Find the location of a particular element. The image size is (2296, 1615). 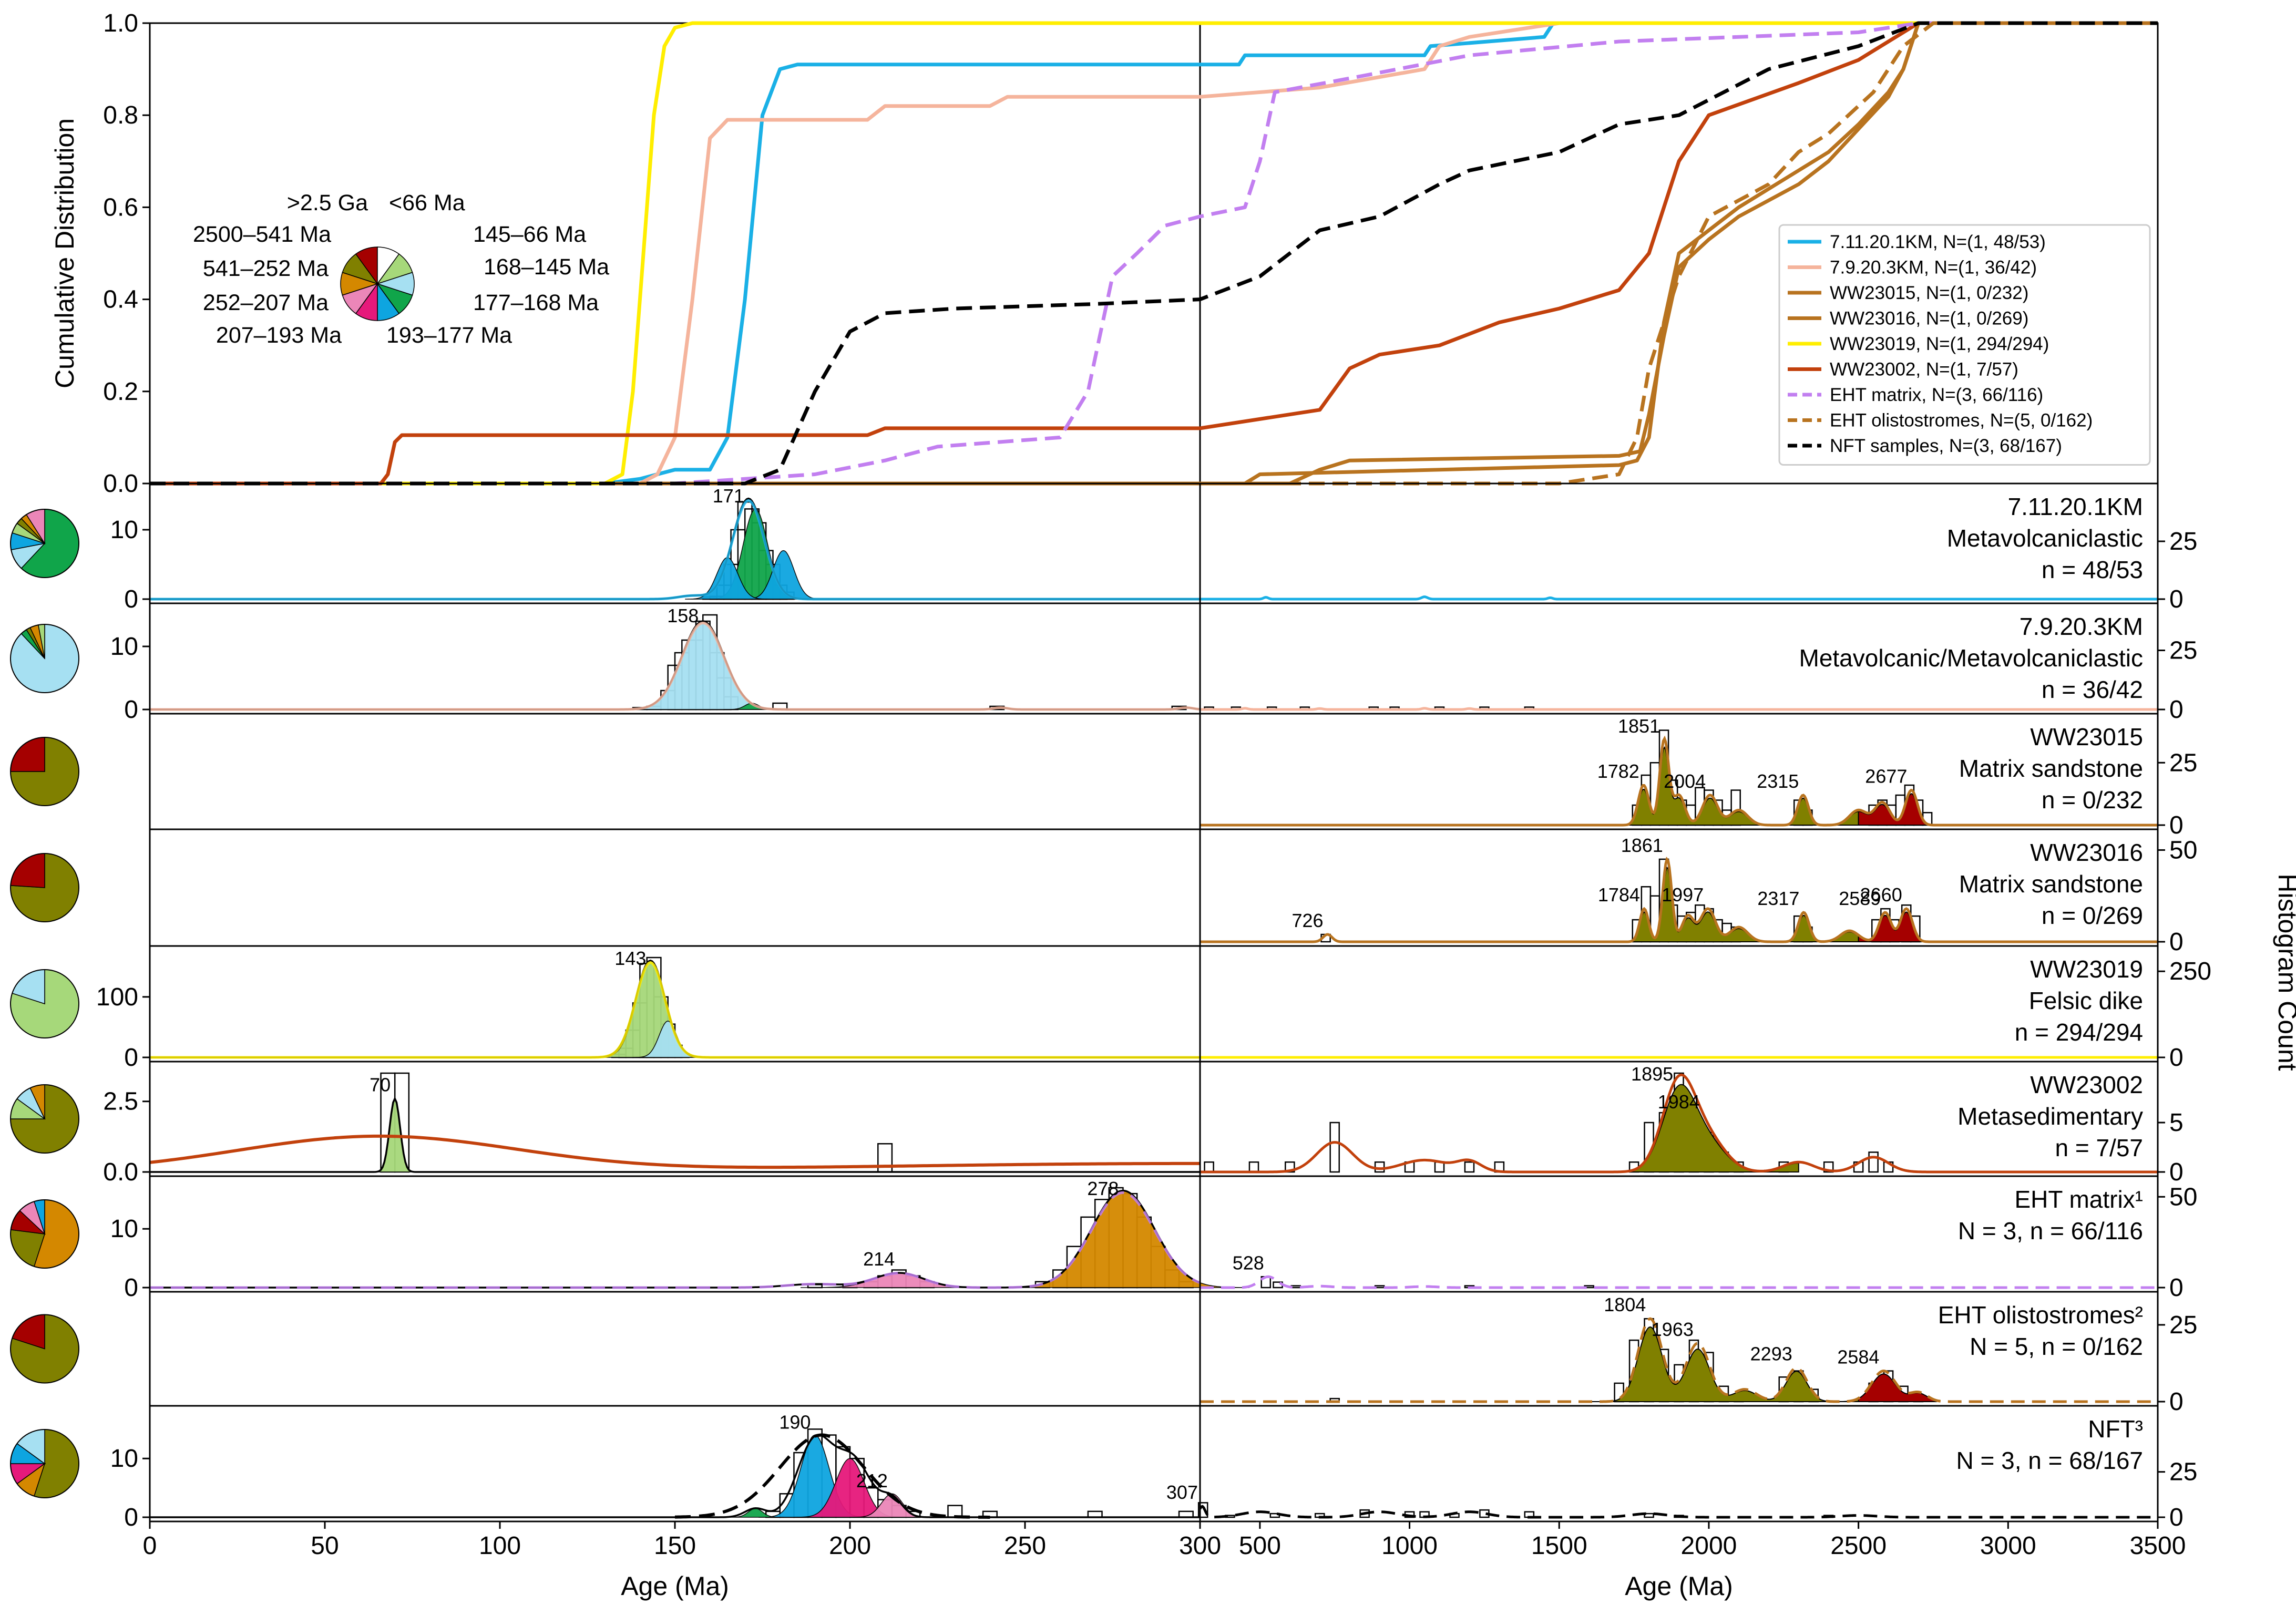

panel-ww23019: 0 100 0 250 143 WW23019 Felsic dike n = 294/294 is located at coordinates (1110, 1009).